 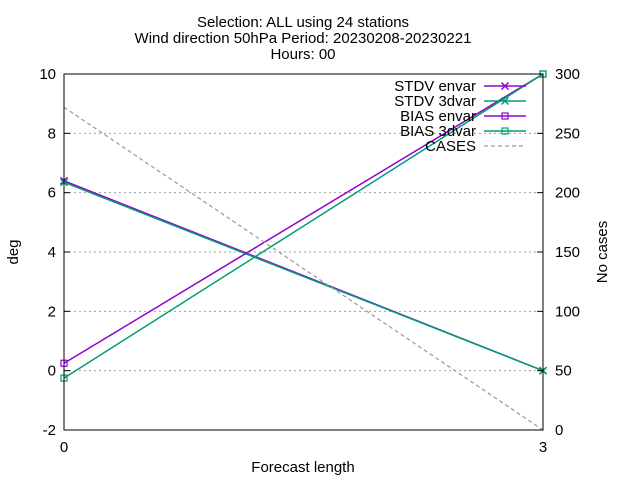 What do you see at coordinates (49, 430) in the screenshot?
I see `y-tick-label: -2` at bounding box center [49, 430].